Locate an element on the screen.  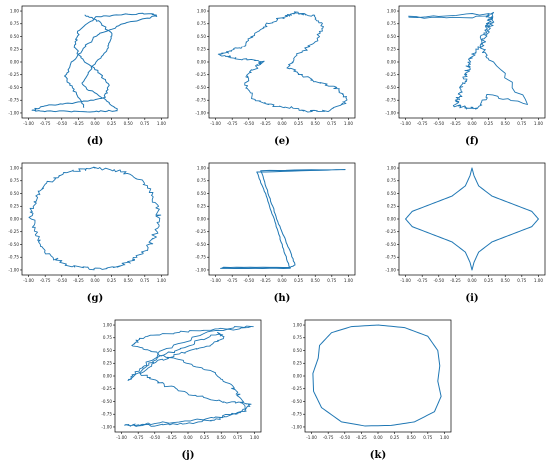
subplot-caption: (i) is located at coordinates (471, 298).